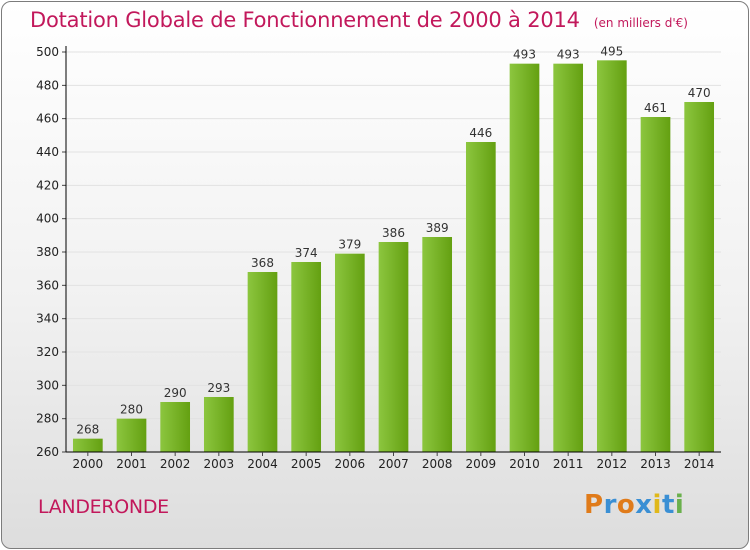 The image size is (750, 550). What do you see at coordinates (131, 410) in the screenshot?
I see `value-label-2001: 280` at bounding box center [131, 410].